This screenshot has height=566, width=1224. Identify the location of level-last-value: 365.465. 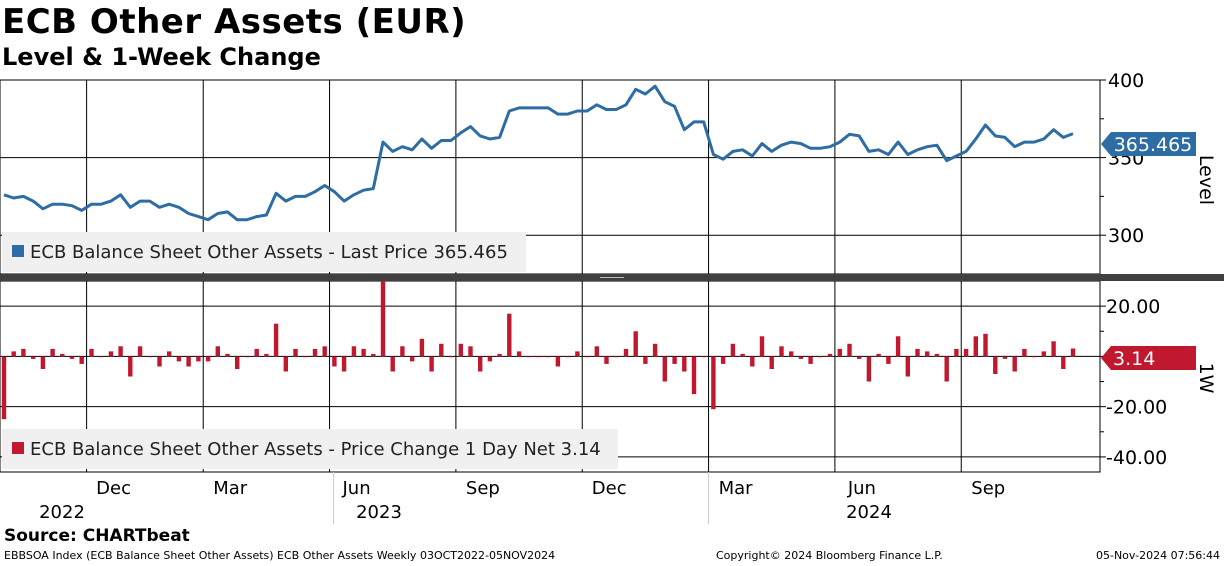
(1153, 145).